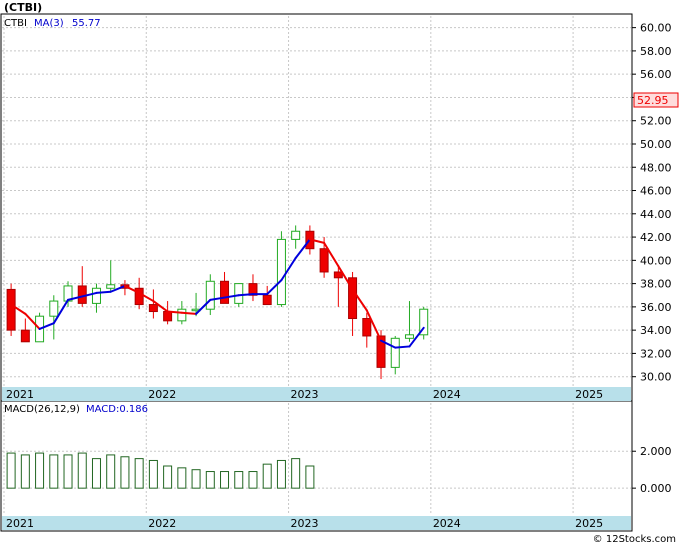 This screenshot has width=680, height=546. I want to click on price-y-tick-label: 42.00, so click(656, 237).